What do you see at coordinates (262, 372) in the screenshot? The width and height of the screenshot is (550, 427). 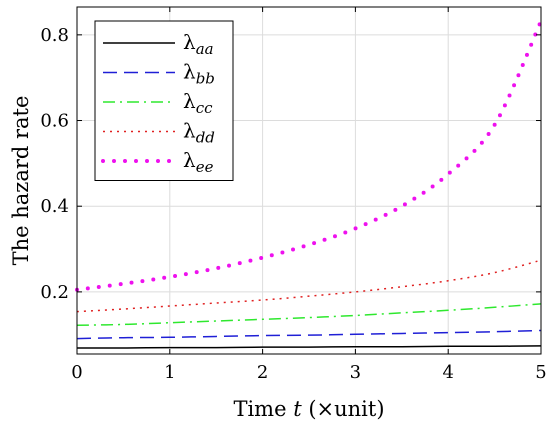 I see `x-tick-label: 2` at bounding box center [262, 372].